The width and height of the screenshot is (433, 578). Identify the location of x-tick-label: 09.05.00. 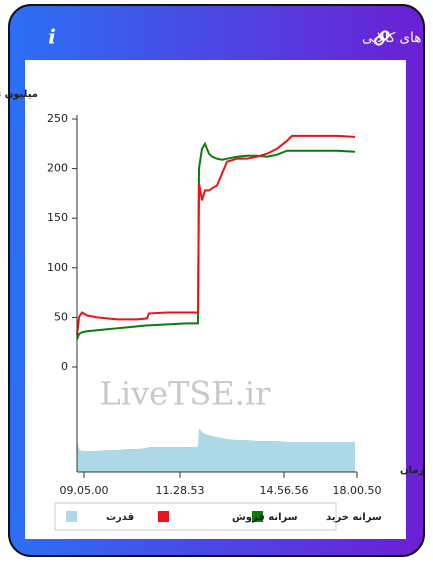
(84, 490).